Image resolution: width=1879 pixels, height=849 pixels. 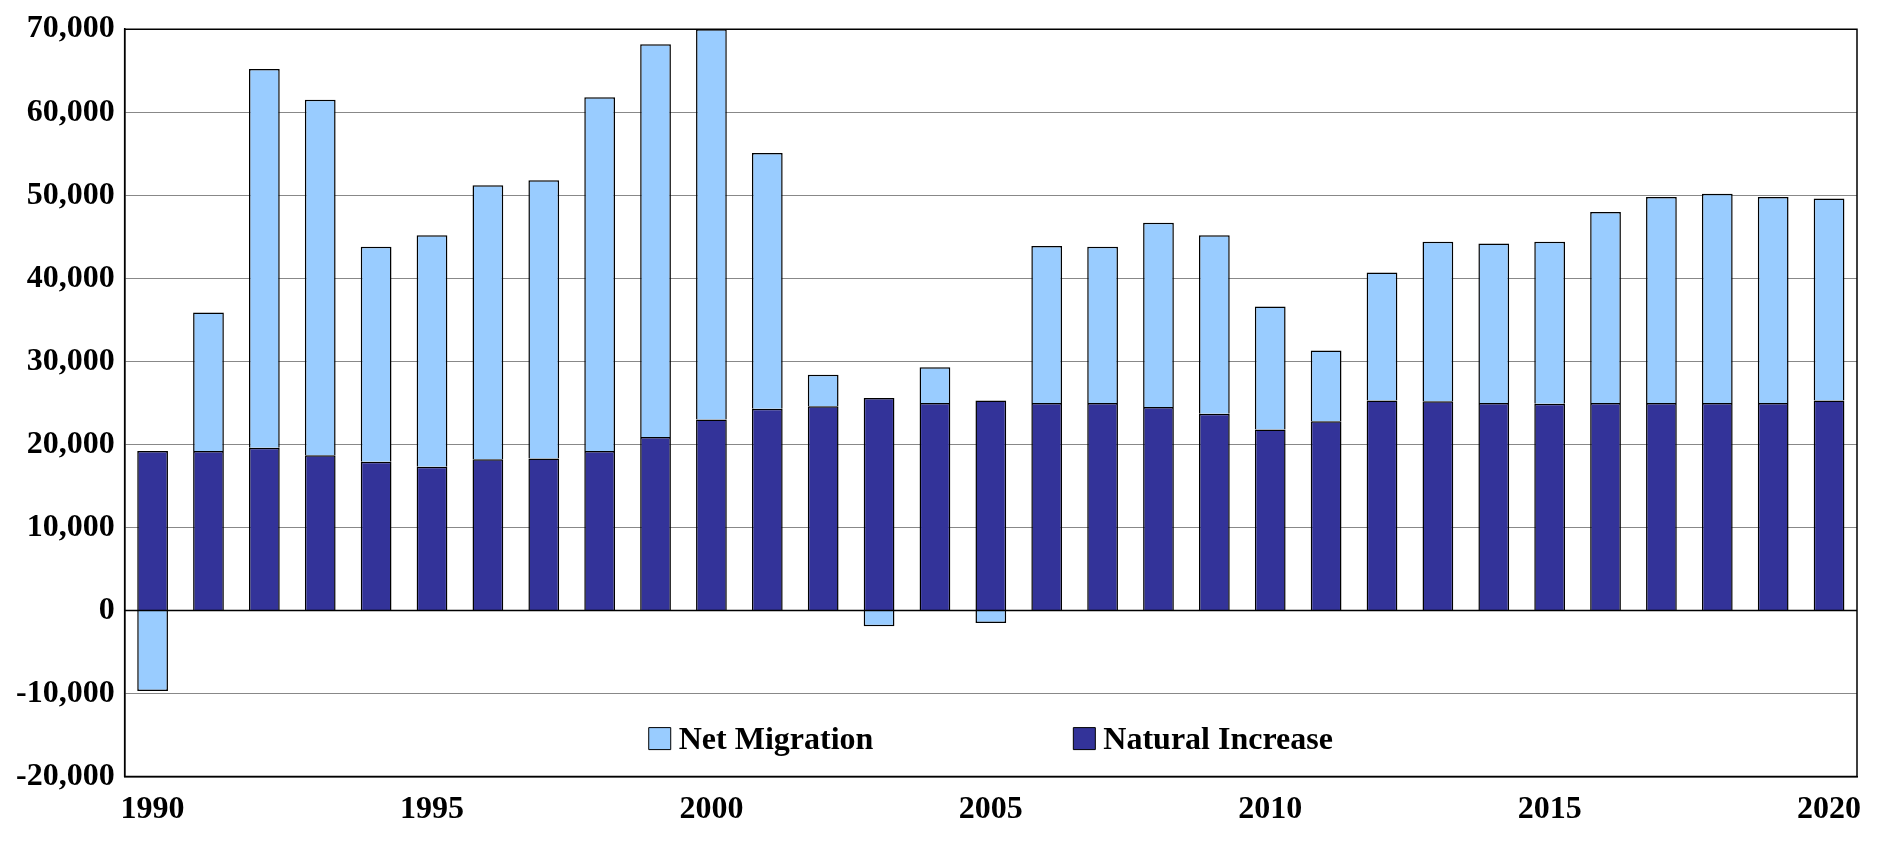 What do you see at coordinates (1829, 807) in the screenshot?
I see `x-tick-label: 2020` at bounding box center [1829, 807].